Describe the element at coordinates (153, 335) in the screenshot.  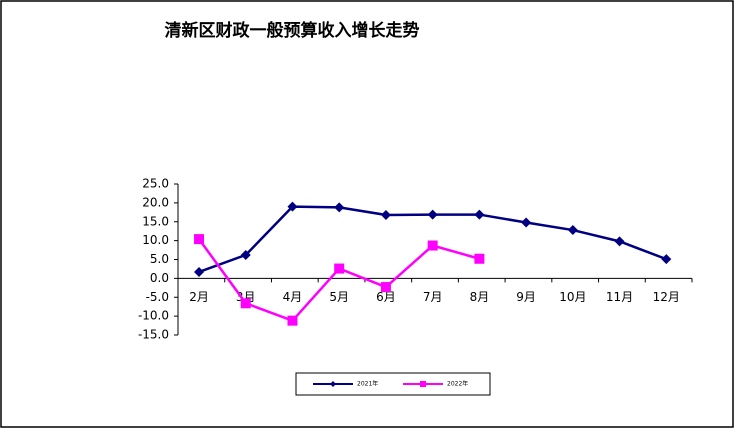
I see `y-tick-label: -15.0` at that location.